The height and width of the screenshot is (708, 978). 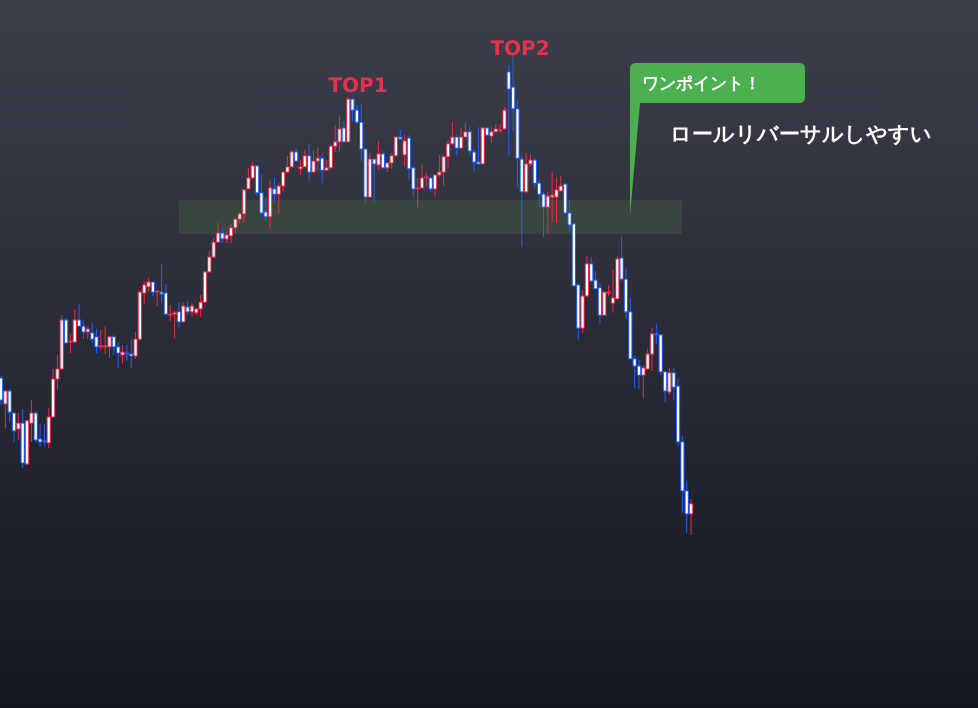 I want to click on annotation: TOP1, so click(x=358, y=85).